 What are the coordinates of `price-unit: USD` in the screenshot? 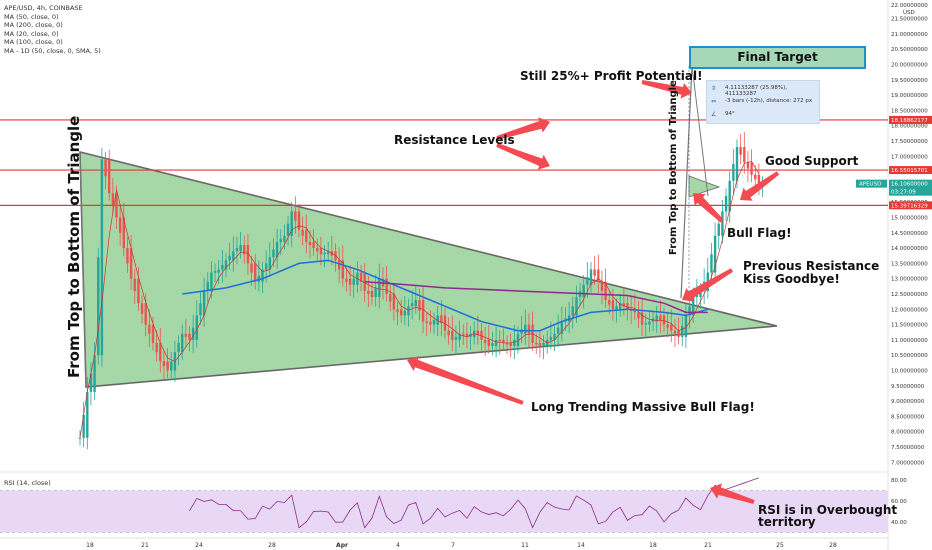 It's located at (909, 13).